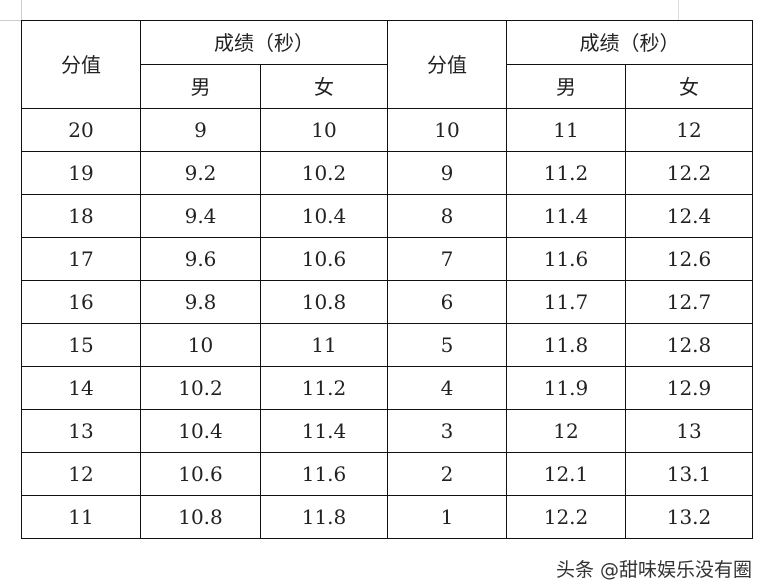 This screenshot has width=769, height=584. Describe the element at coordinates (324, 130) in the screenshot. I see `female-time-cell: 10` at that location.